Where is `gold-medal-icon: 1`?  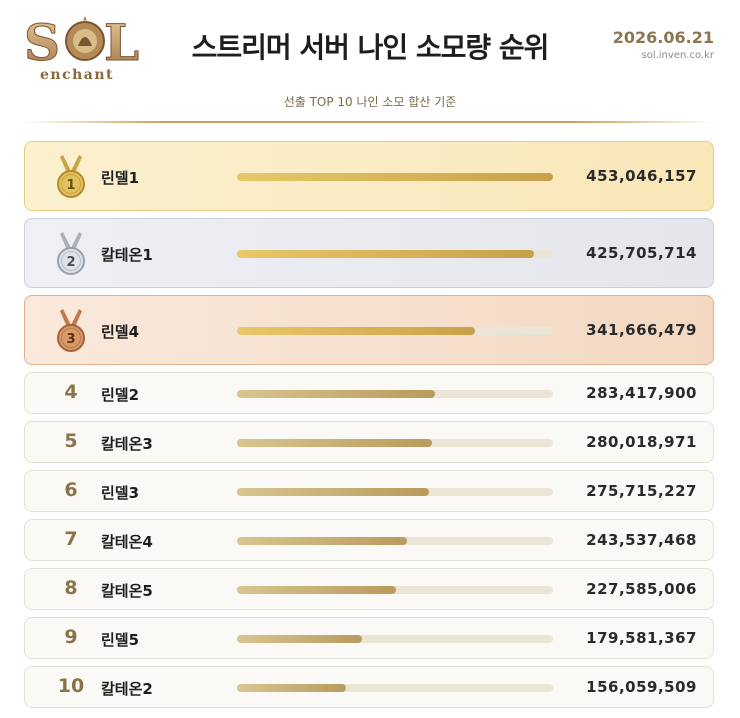 gold-medal-icon: 1 is located at coordinates (71, 176).